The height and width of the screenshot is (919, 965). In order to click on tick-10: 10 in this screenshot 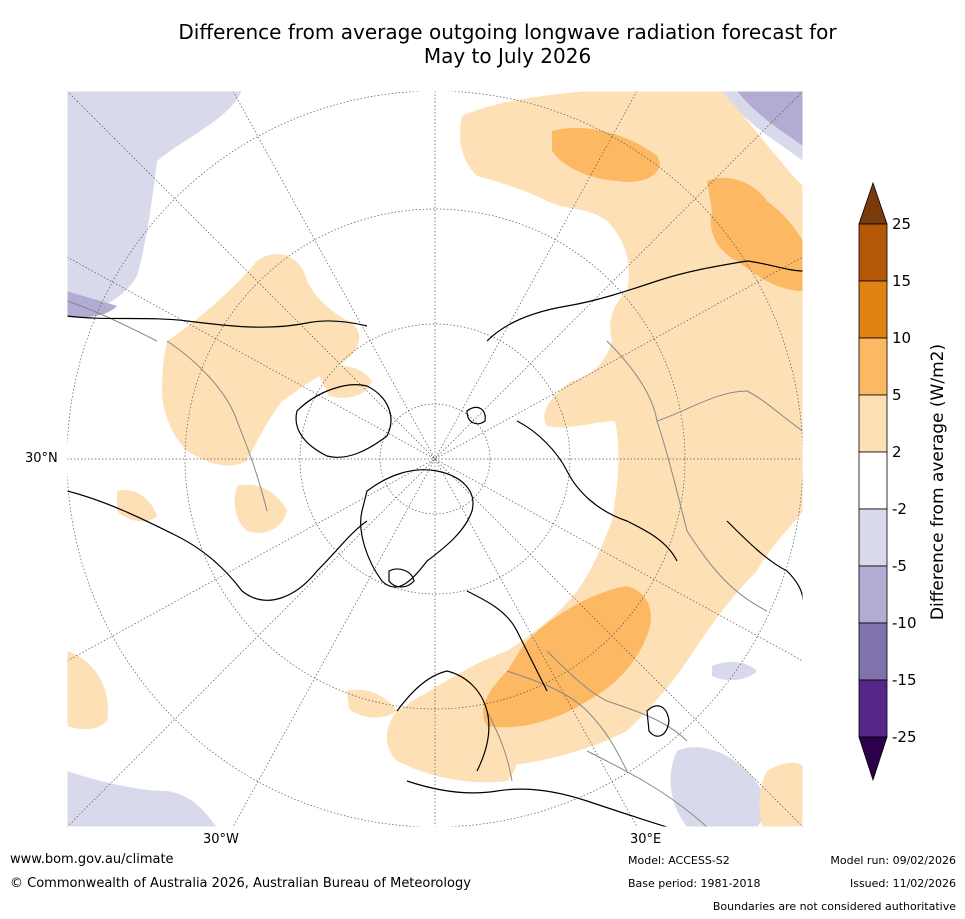, I will do `click(901, 338)`.